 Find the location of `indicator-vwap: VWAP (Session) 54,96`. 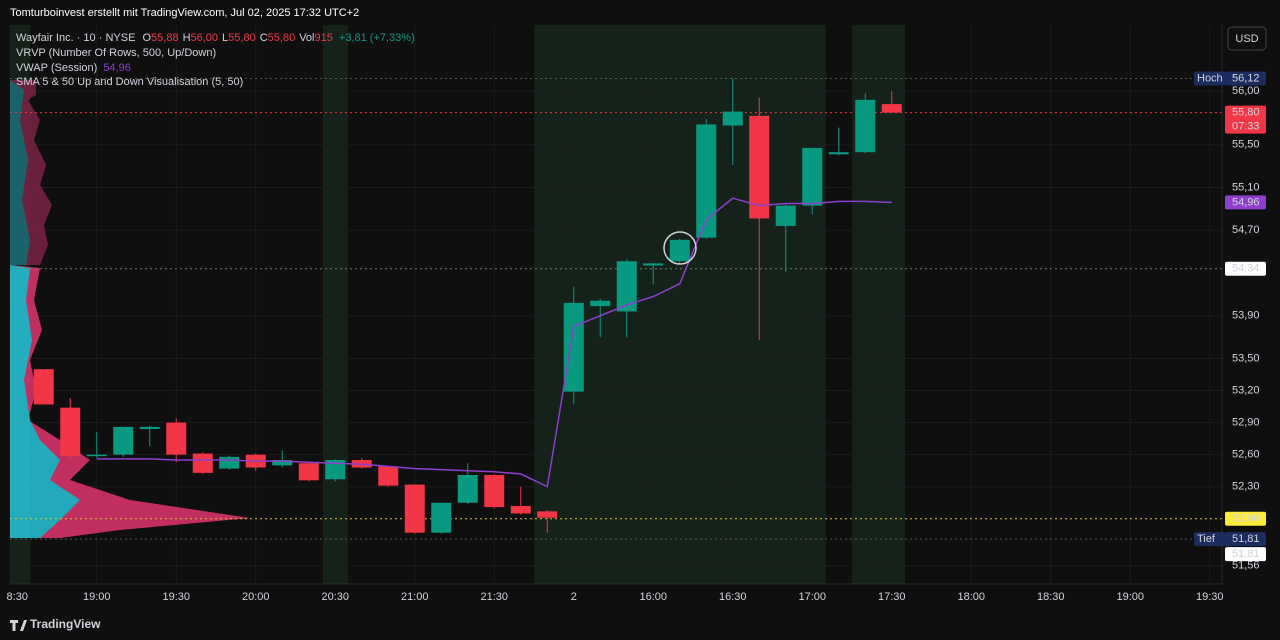

indicator-vwap: VWAP (Session) 54,96 is located at coordinates (73, 68).